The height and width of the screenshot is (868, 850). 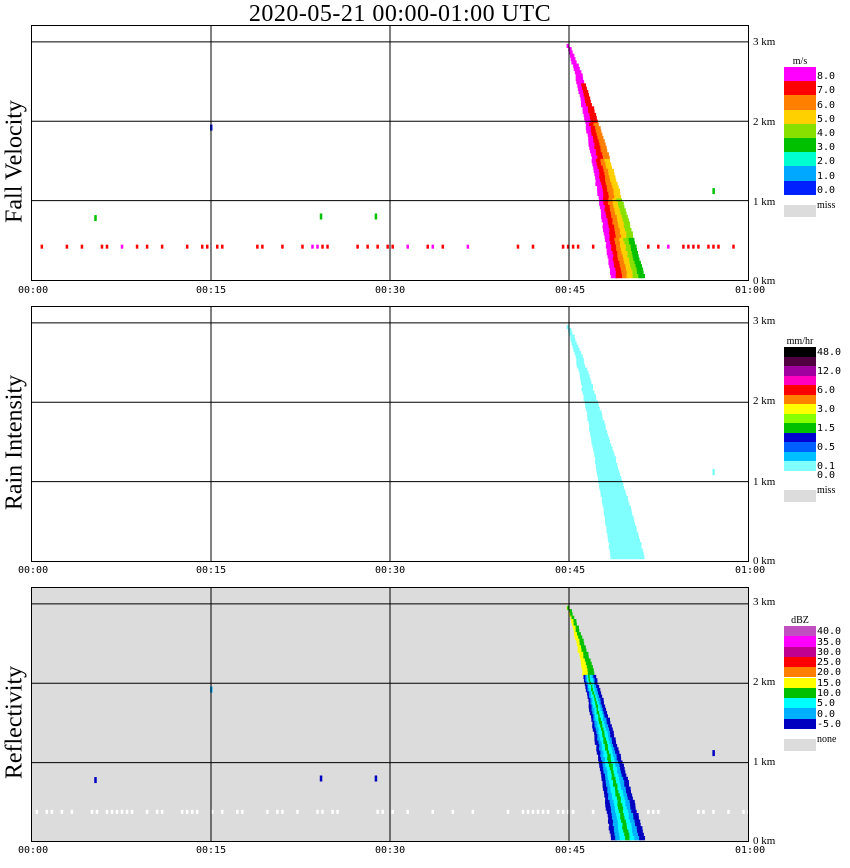 I want to click on colorbar-label: 0.1, so click(x=826, y=466).